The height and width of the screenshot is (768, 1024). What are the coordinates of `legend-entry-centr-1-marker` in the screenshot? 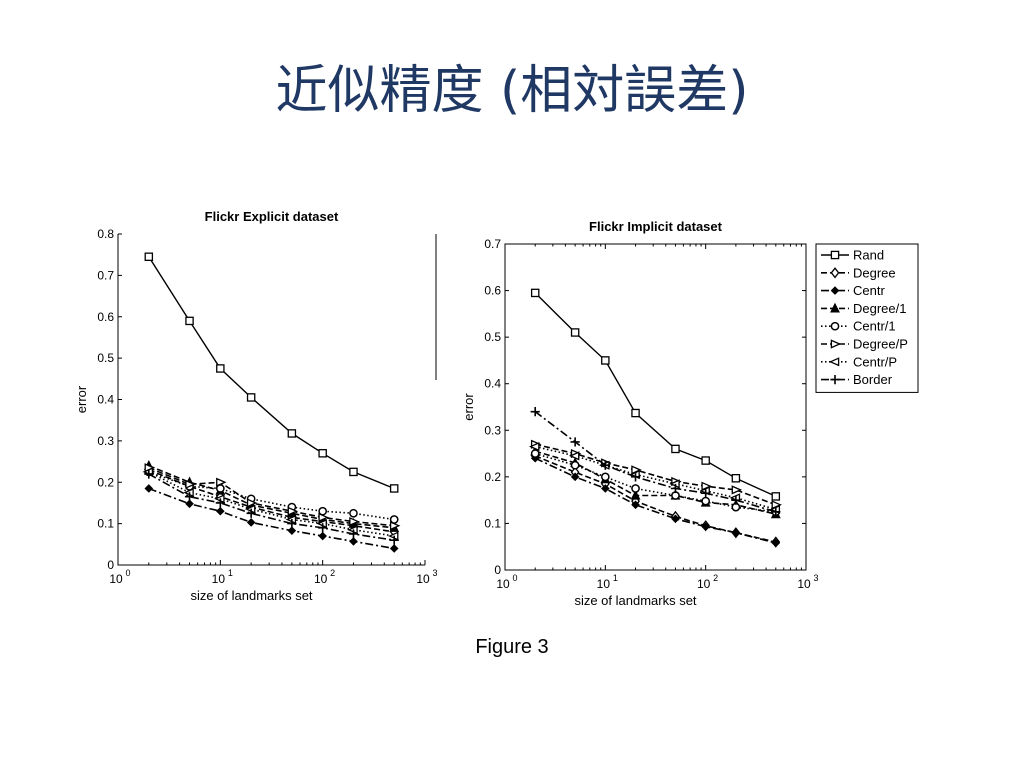 It's located at (835, 326).